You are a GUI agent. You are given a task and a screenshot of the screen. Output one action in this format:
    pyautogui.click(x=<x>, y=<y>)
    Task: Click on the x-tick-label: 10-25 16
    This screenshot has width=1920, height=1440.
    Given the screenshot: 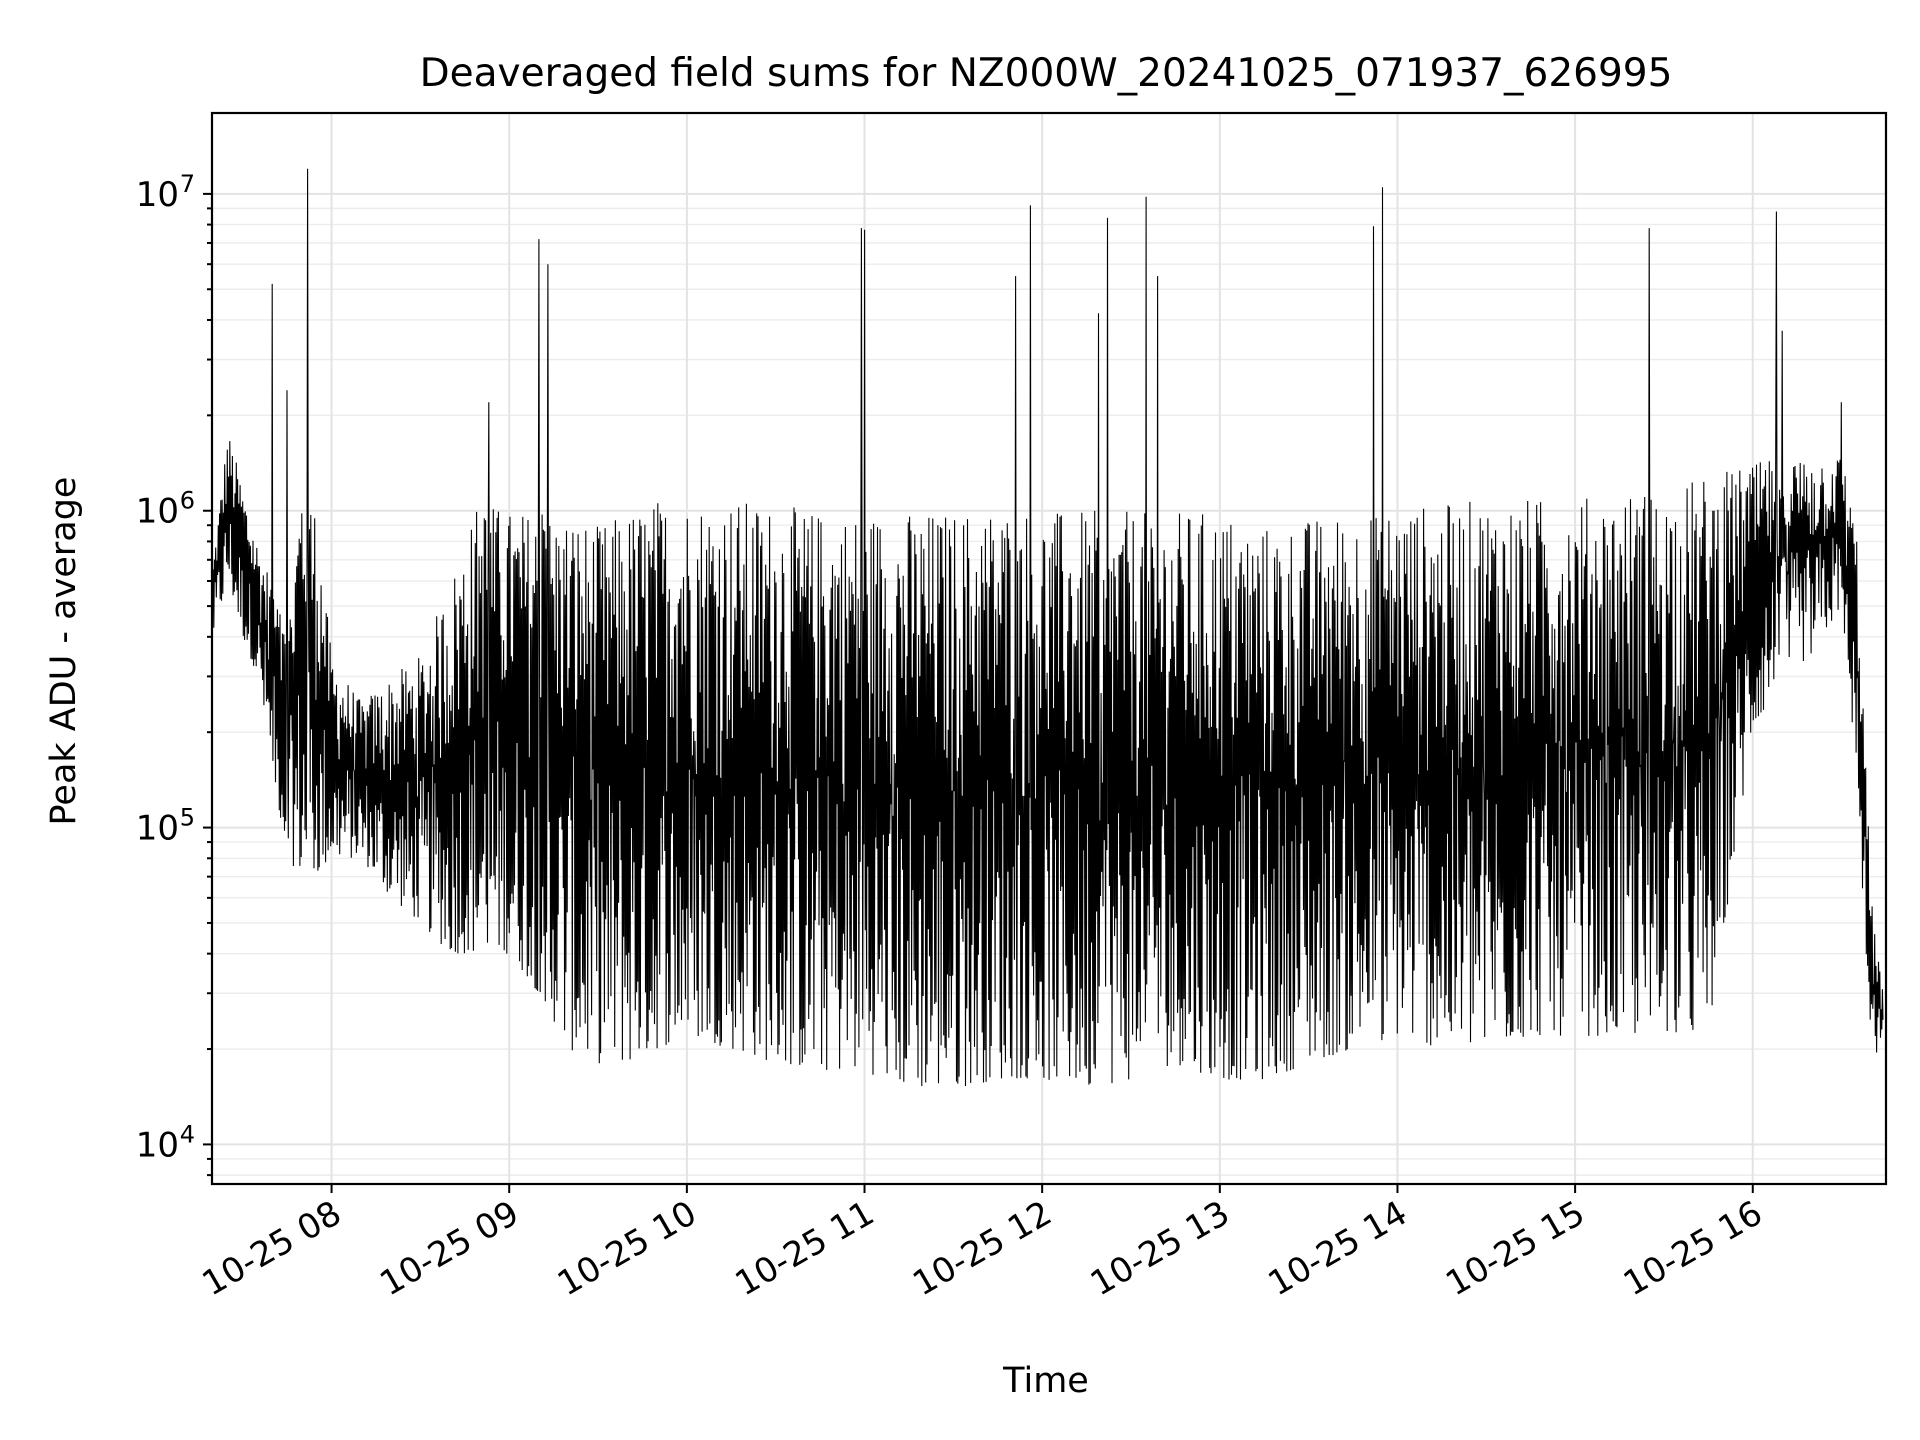 What is the action you would take?
    pyautogui.click(x=1693, y=1248)
    